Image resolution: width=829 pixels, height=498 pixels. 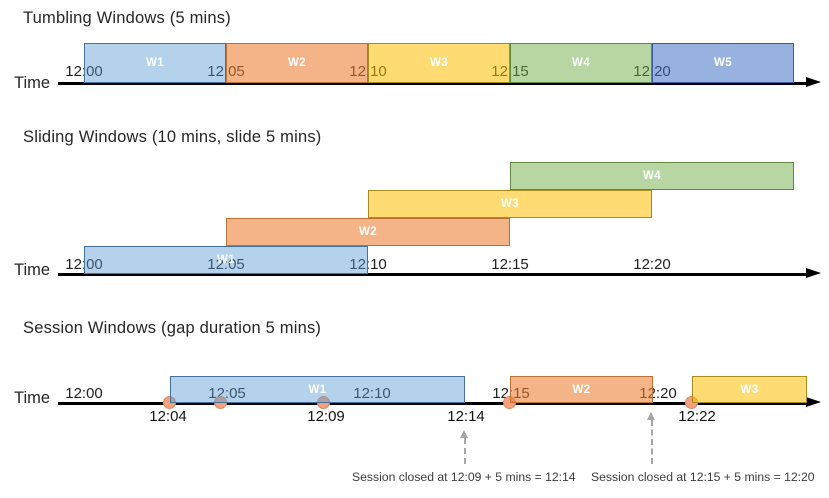 I want to click on tumbling-section-title: Tumbling Windows (5 mins), so click(x=127, y=18).